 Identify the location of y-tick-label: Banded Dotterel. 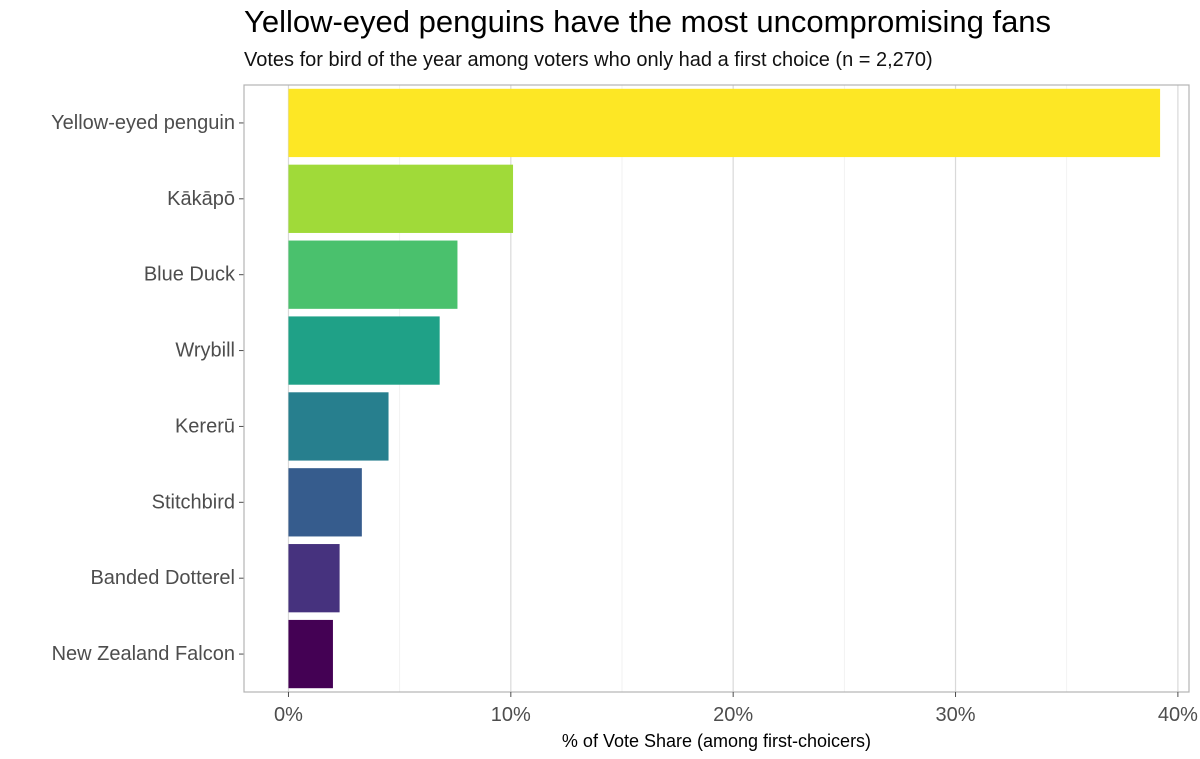
(162, 578).